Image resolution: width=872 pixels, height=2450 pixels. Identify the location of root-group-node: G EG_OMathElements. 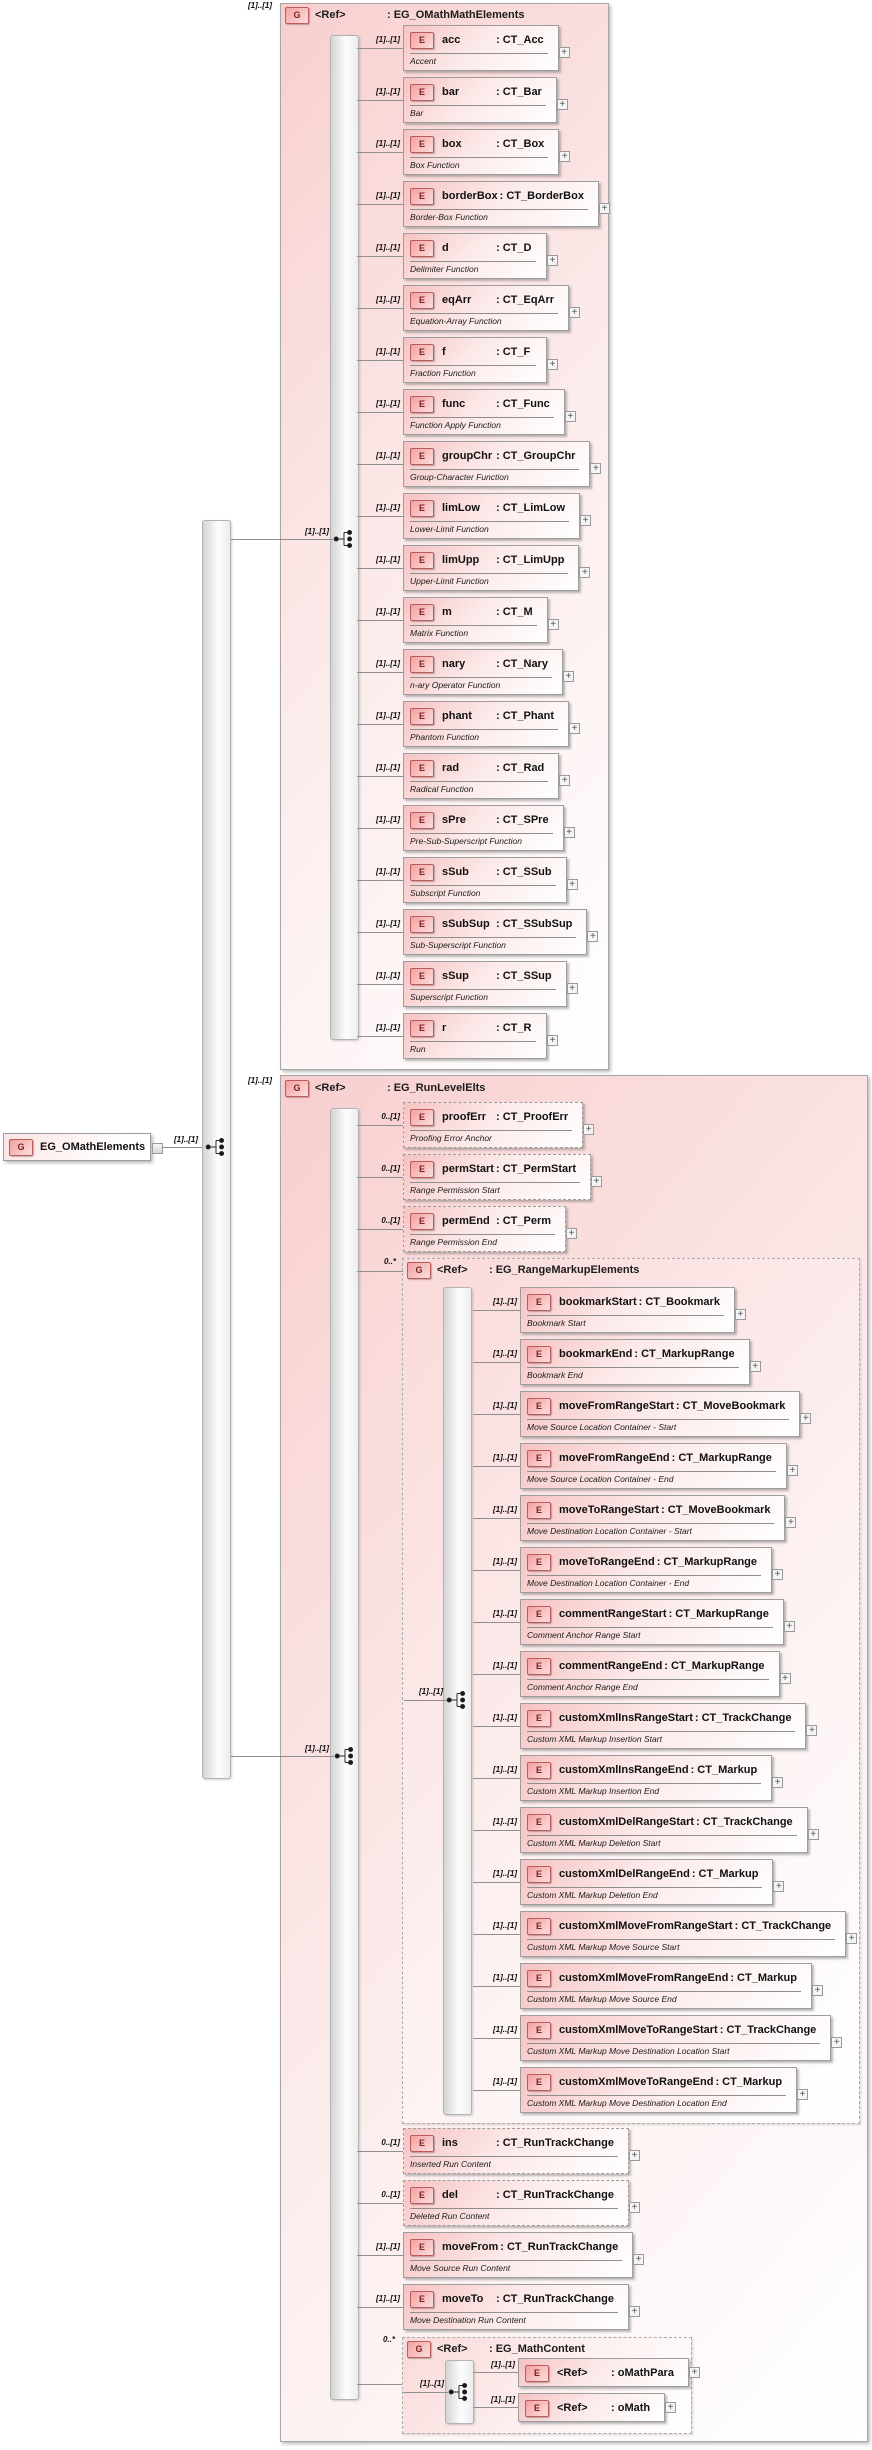
(77, 1147).